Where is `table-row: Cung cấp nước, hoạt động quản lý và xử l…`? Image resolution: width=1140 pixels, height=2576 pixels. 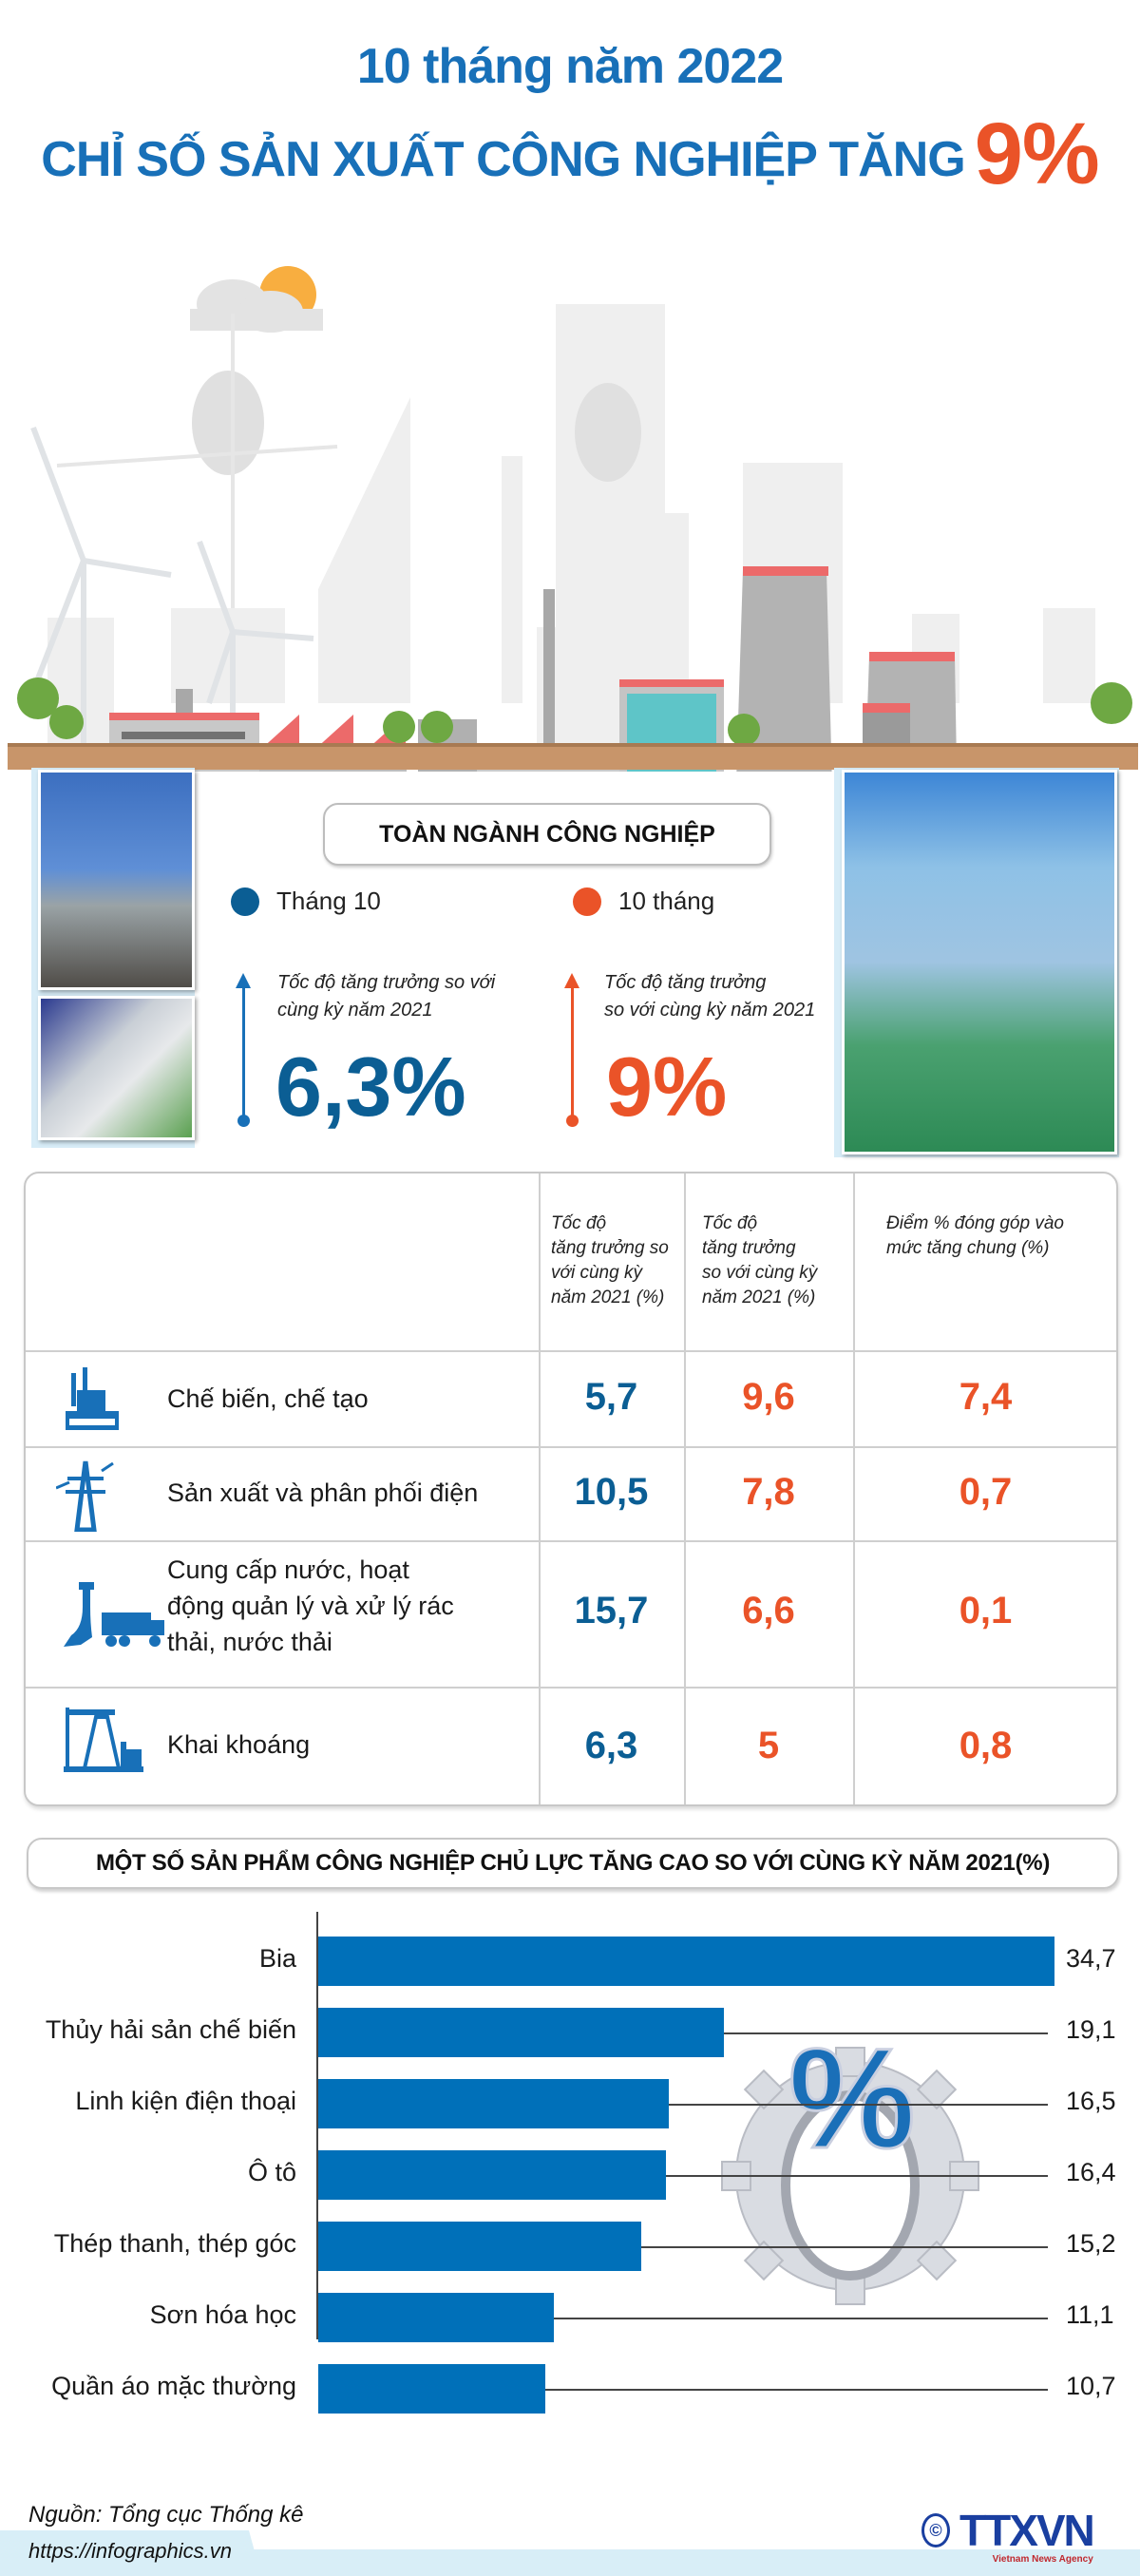
table-row: Cung cấp nước, hoạt động quản lý và xử l… is located at coordinates (571, 1614).